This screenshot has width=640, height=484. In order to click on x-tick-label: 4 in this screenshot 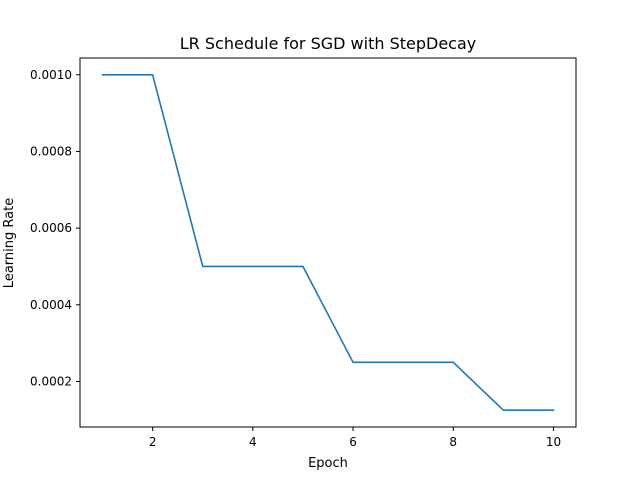, I will do `click(253, 442)`.